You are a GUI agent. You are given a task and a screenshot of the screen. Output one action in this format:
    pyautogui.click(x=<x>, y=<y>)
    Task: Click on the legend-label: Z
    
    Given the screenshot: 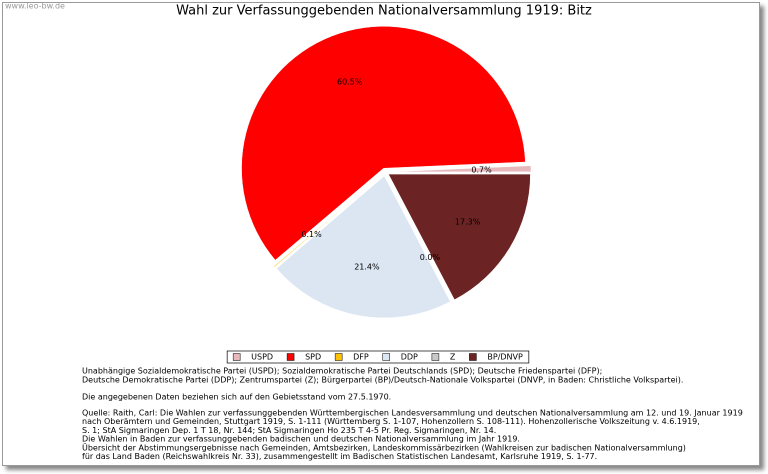 What is the action you would take?
    pyautogui.click(x=453, y=357)
    